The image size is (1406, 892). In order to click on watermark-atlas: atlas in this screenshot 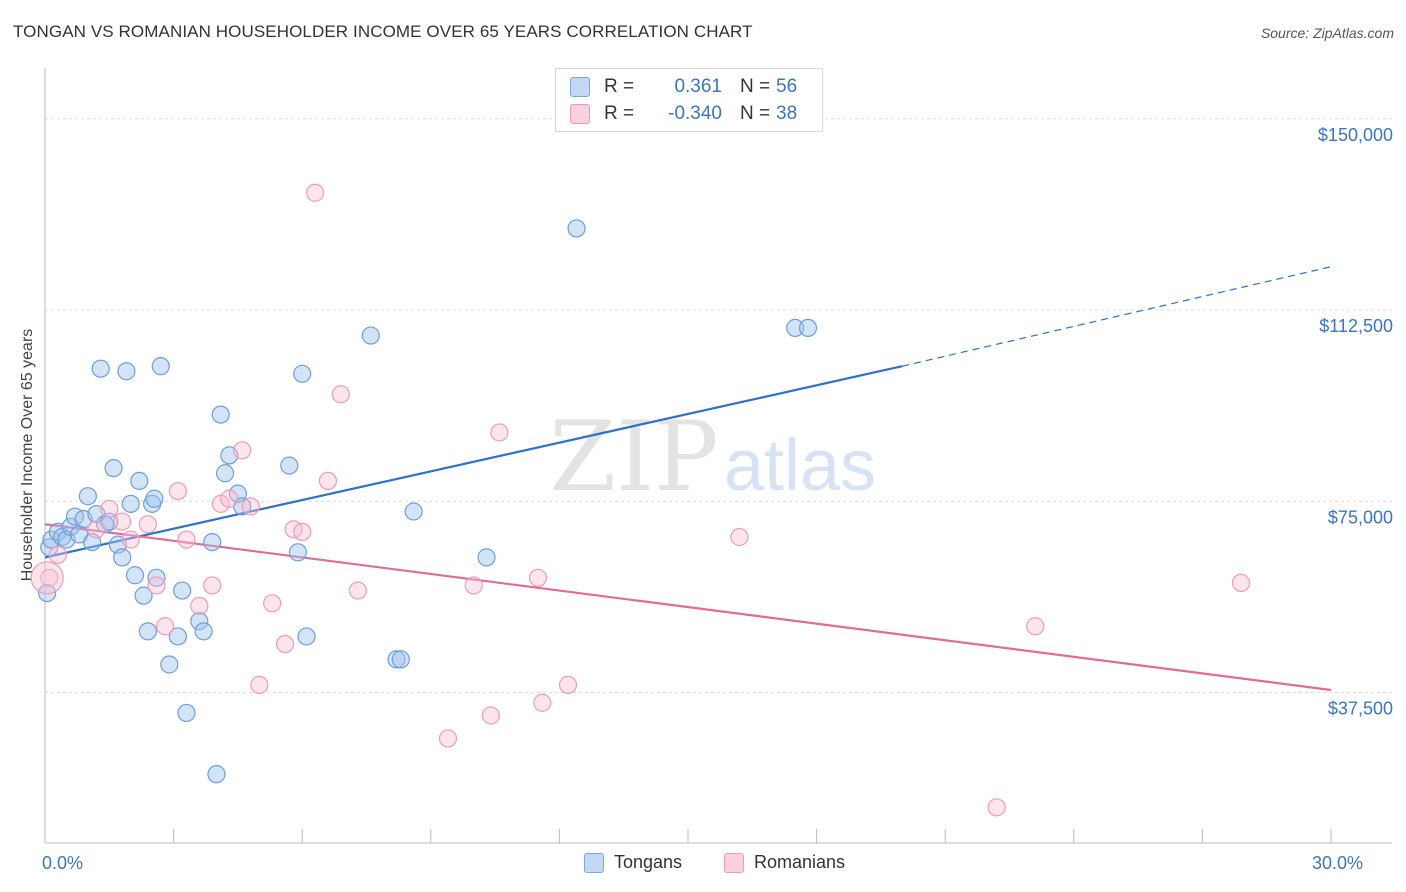, I will do `click(800, 466)`.